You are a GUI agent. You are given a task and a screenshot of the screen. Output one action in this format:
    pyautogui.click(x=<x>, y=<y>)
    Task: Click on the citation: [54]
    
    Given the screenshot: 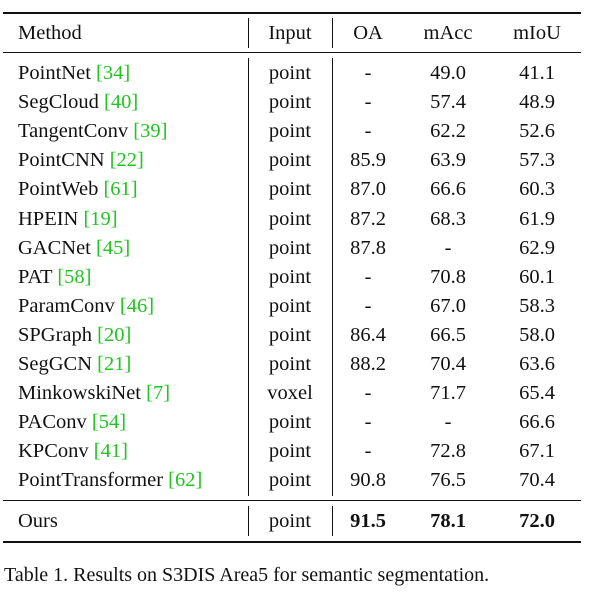 What is the action you would take?
    pyautogui.click(x=109, y=422)
    